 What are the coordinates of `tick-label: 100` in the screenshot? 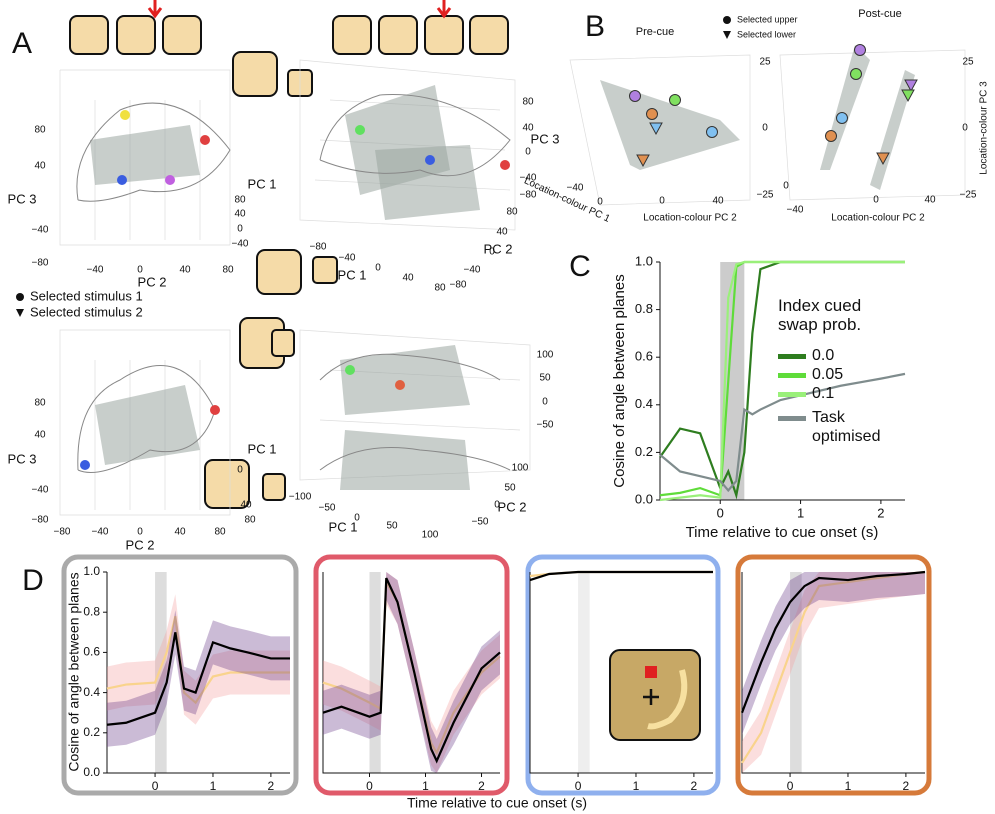 It's located at (545, 355).